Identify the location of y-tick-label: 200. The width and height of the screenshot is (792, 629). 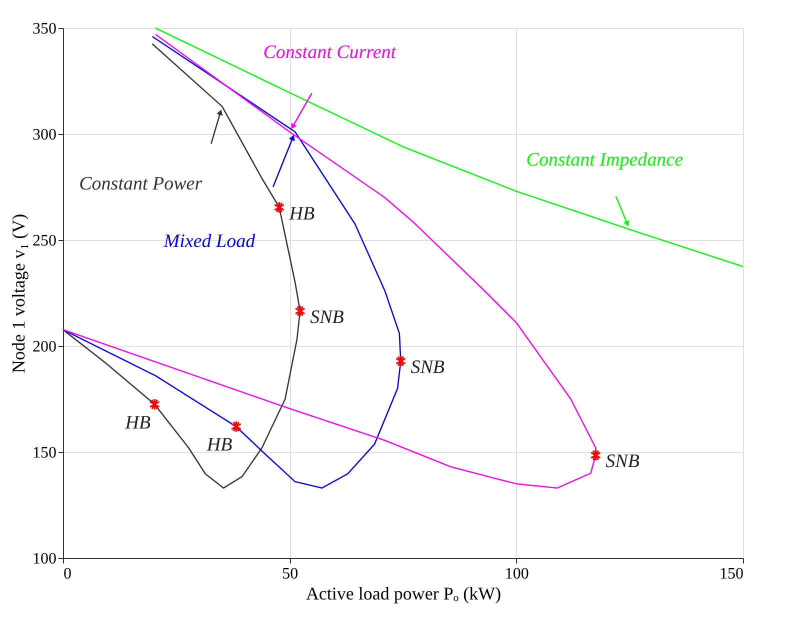
(44, 347).